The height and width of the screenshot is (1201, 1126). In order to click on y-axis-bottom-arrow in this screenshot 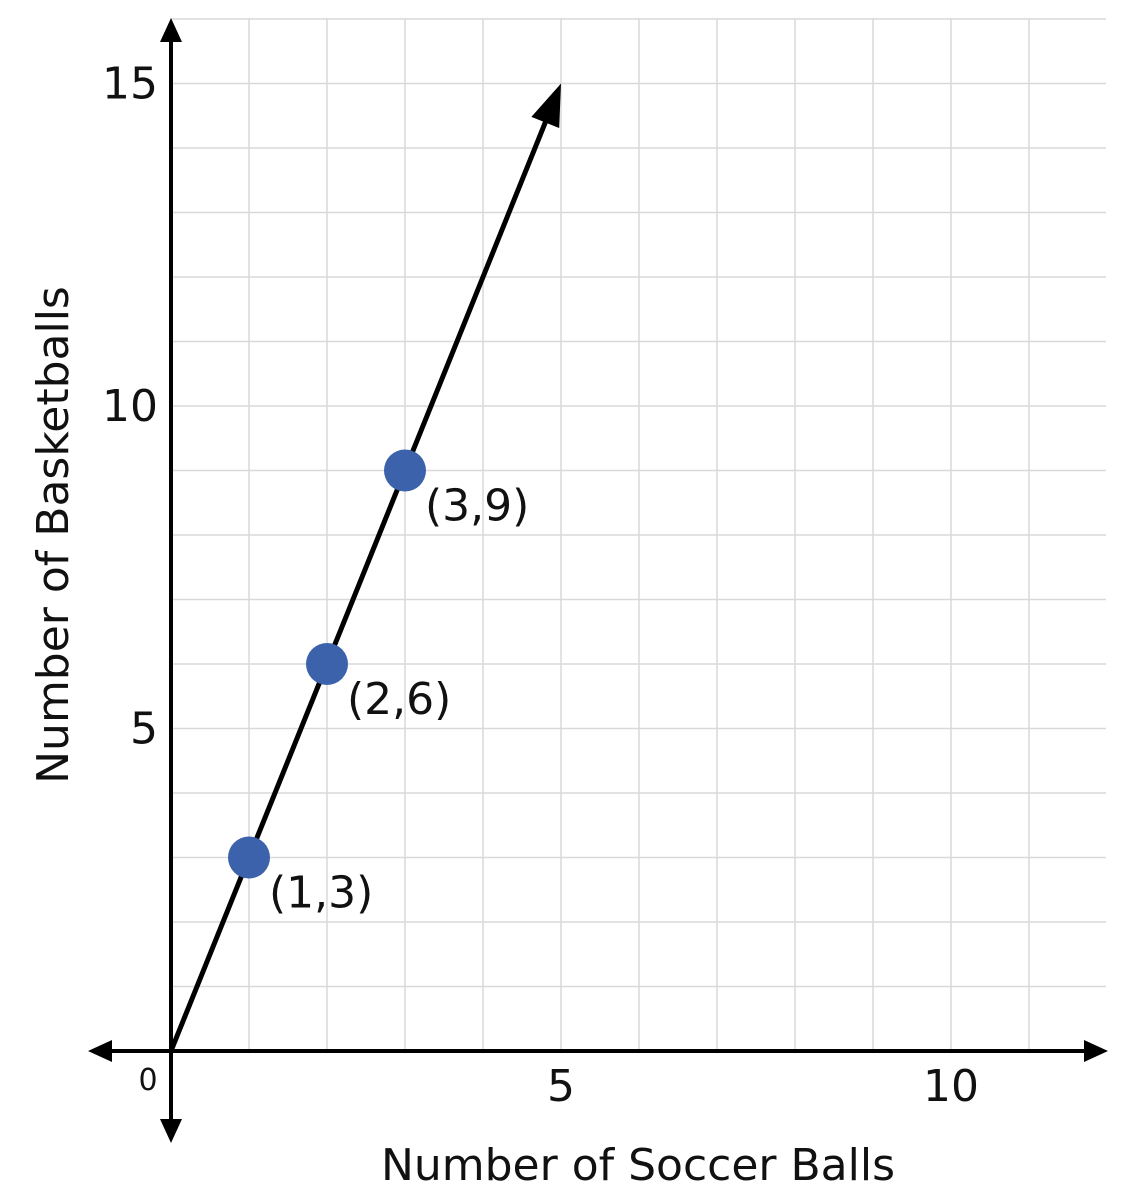, I will do `click(171, 1131)`.